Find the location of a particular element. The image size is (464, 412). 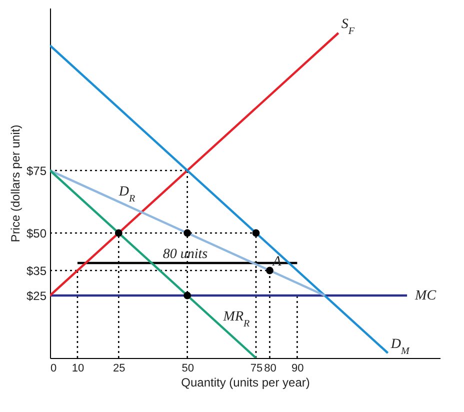

series-label: MC is located at coordinates (425, 296).